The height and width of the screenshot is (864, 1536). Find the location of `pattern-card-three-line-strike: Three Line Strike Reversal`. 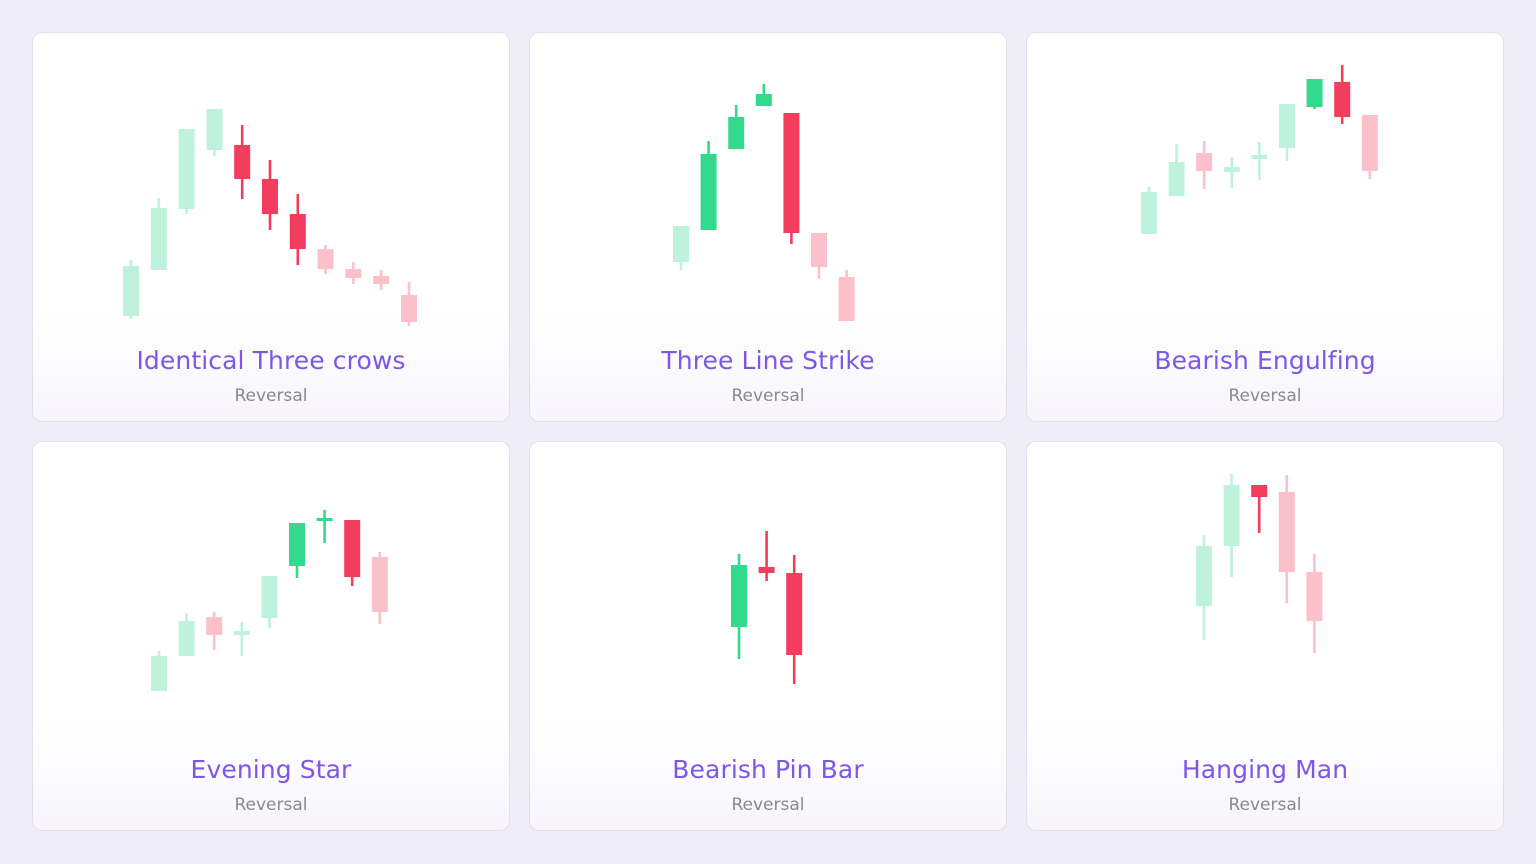

pattern-card-three-line-strike: Three Line Strike Reversal is located at coordinates (768, 227).